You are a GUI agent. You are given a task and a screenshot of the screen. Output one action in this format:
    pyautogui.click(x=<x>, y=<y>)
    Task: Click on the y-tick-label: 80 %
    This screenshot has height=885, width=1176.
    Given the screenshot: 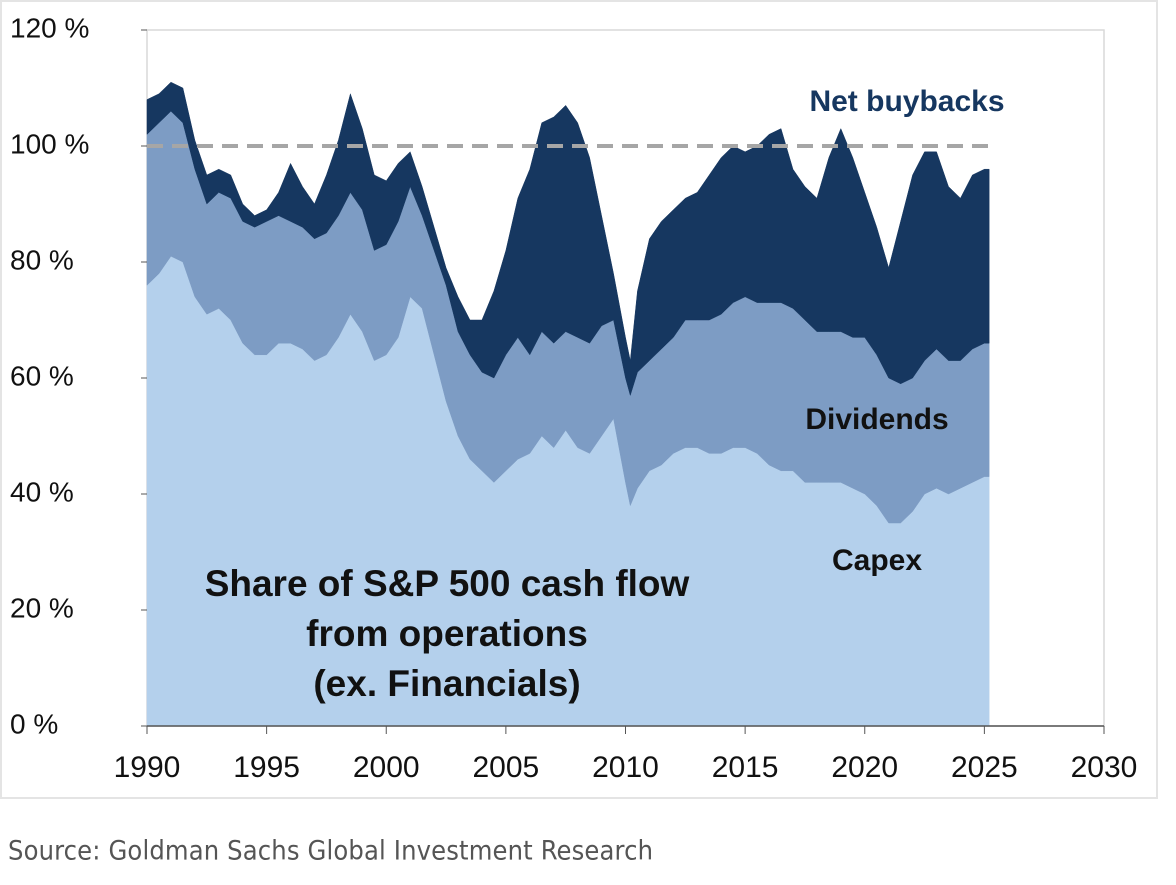 What is the action you would take?
    pyautogui.click(x=42, y=259)
    